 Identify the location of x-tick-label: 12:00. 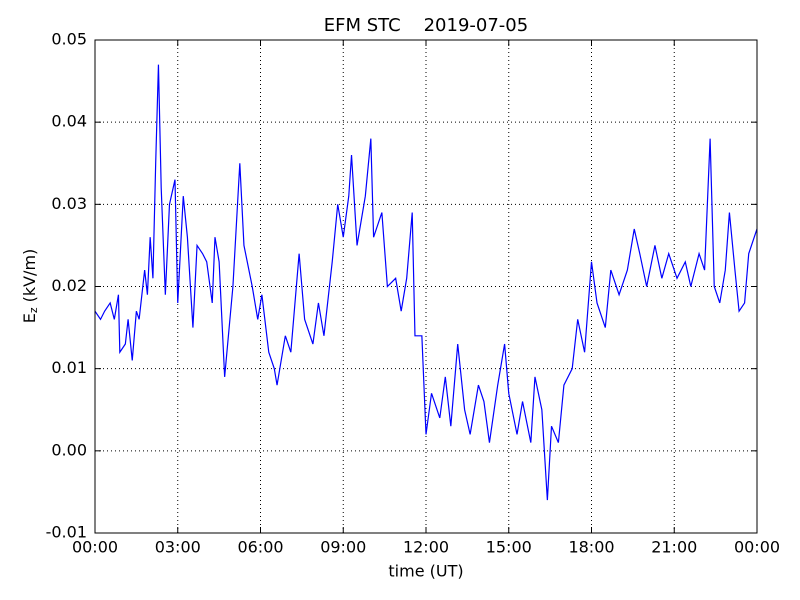
(426, 547).